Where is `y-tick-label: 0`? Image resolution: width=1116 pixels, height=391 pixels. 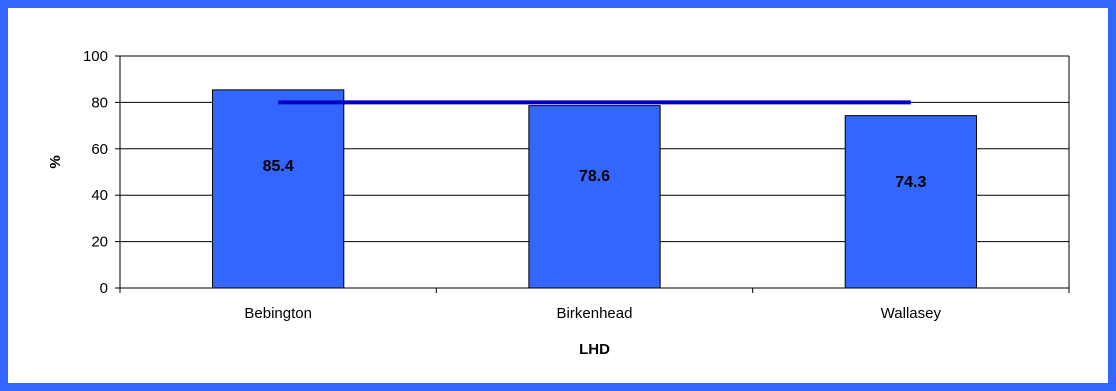
y-tick-label: 0 is located at coordinates (104, 288).